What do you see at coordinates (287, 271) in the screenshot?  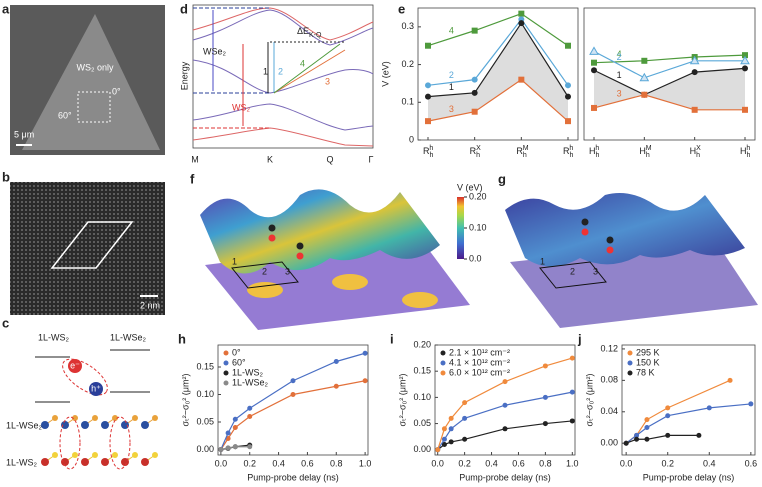 I see `site-label: 3` at bounding box center [287, 271].